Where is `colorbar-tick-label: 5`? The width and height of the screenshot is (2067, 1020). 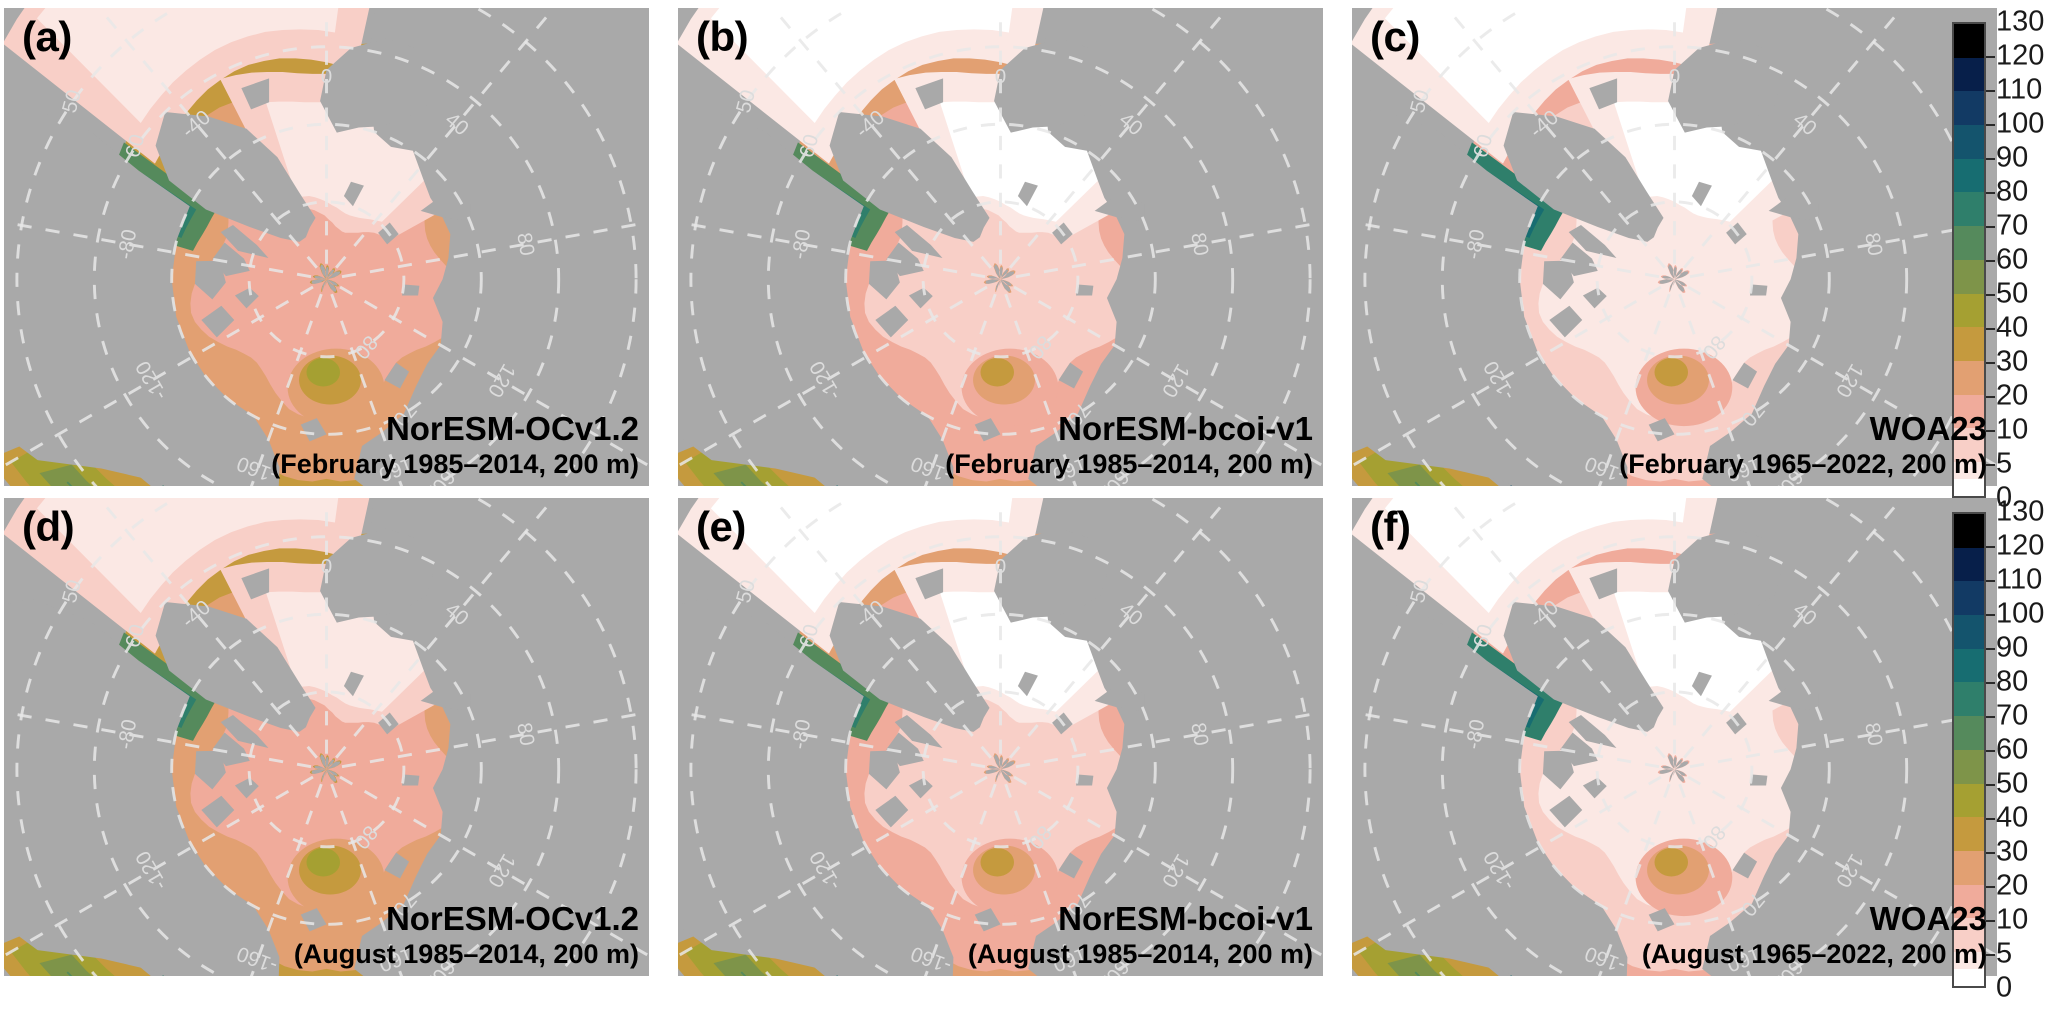
colorbar-tick-label: 5 is located at coordinates (2004, 953).